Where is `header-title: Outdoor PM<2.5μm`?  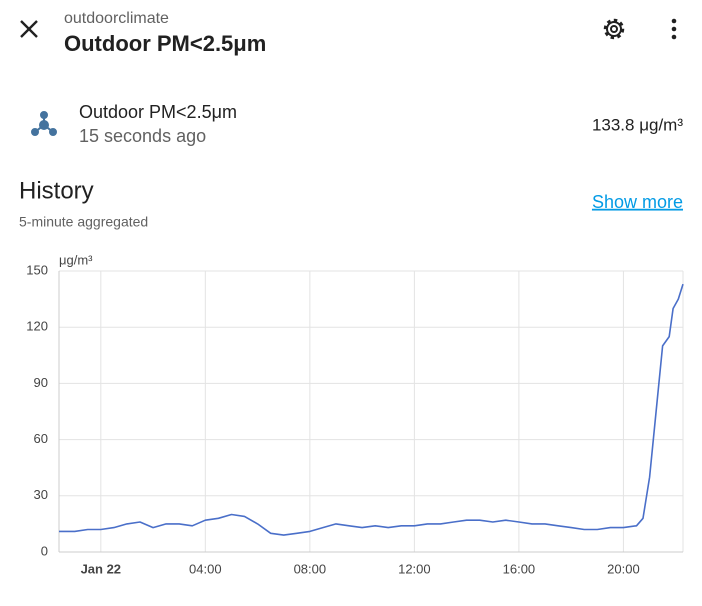 header-title: Outdoor PM<2.5μm is located at coordinates (165, 43).